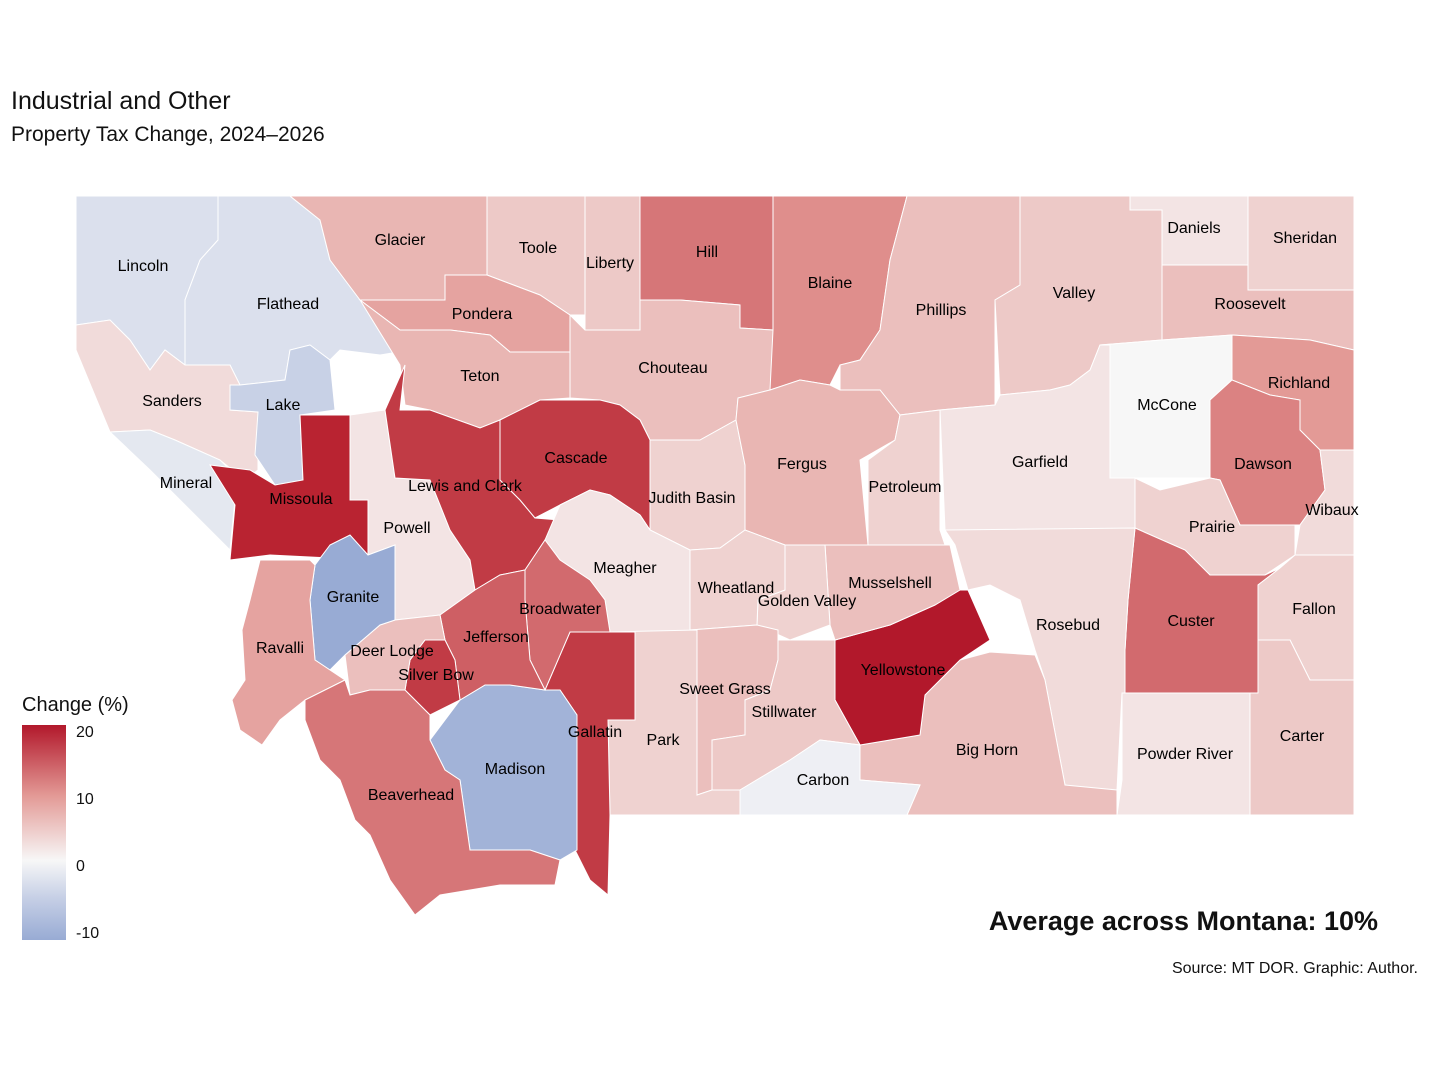 This screenshot has height=1072, width=1430. What do you see at coordinates (830, 283) in the screenshot?
I see `county-label-blaine: Blaine` at bounding box center [830, 283].